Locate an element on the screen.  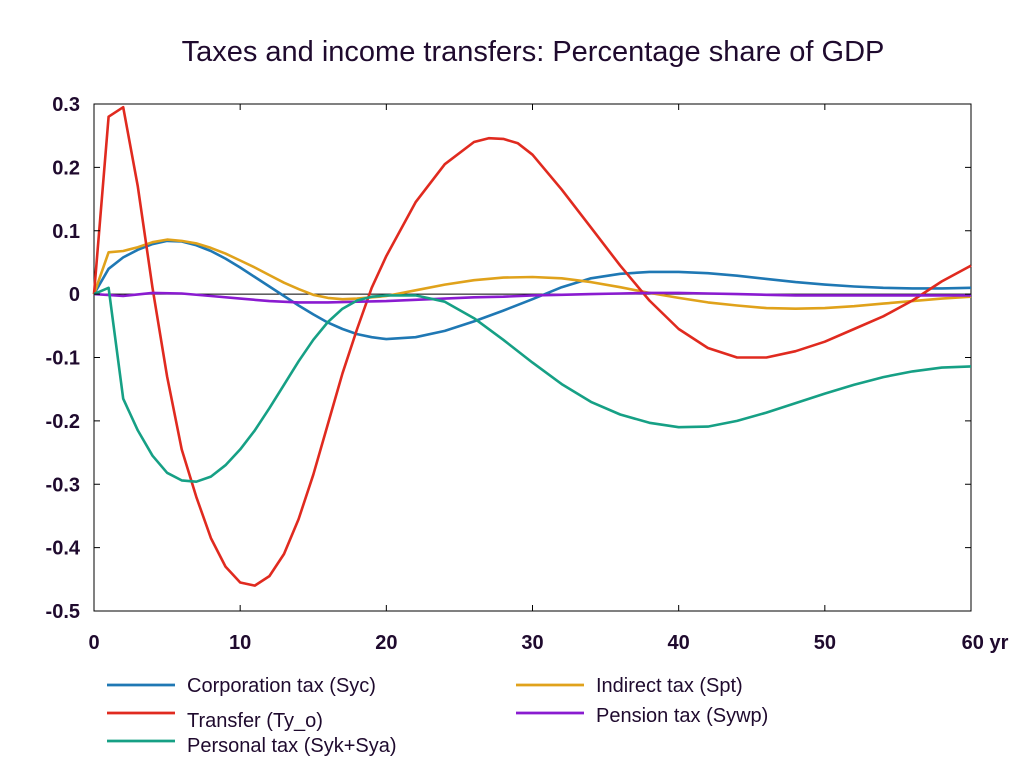
legend-item: Pension tax (Sywp) is located at coordinates (642, 716).